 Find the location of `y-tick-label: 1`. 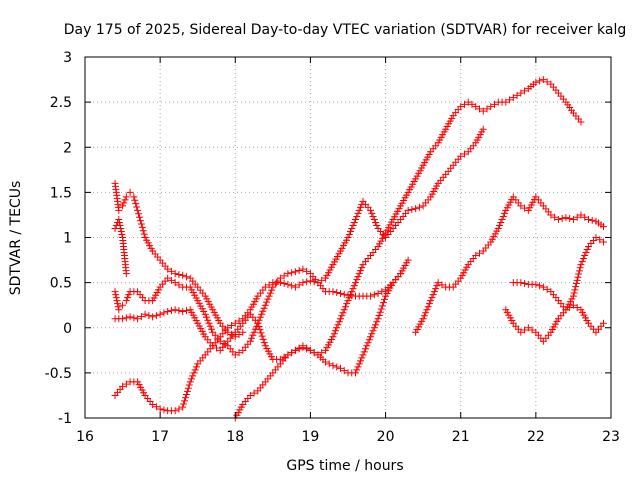

y-tick-label: 1 is located at coordinates (67, 239).